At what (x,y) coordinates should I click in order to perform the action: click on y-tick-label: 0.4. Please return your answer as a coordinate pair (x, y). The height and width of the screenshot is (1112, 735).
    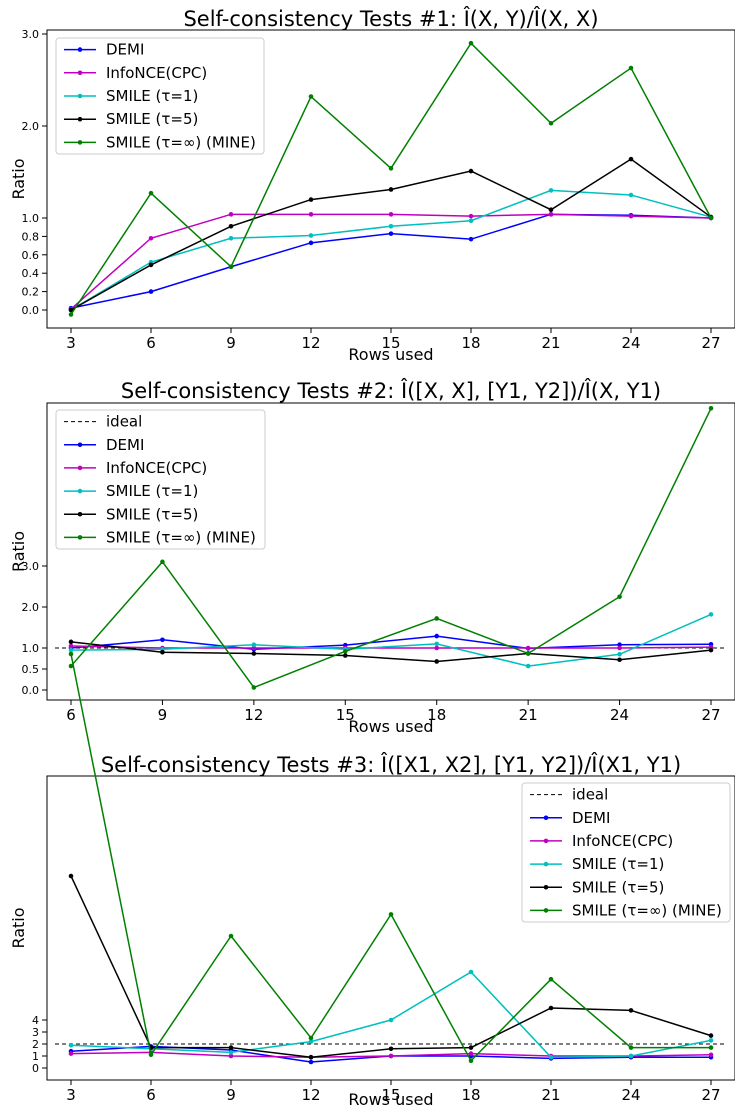
    Looking at the image, I should click on (31, 273).